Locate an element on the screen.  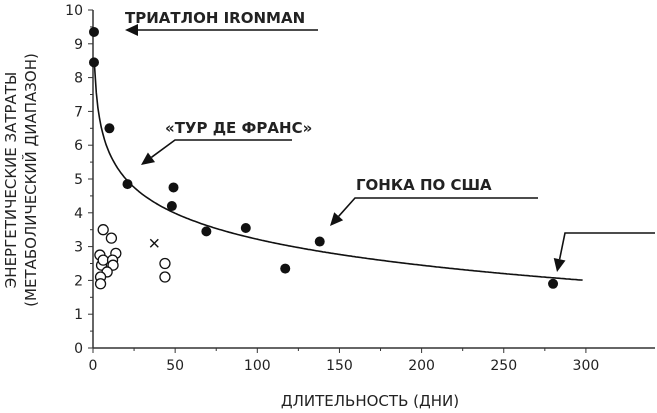
x-tick-label: 50 is located at coordinates (175, 366).